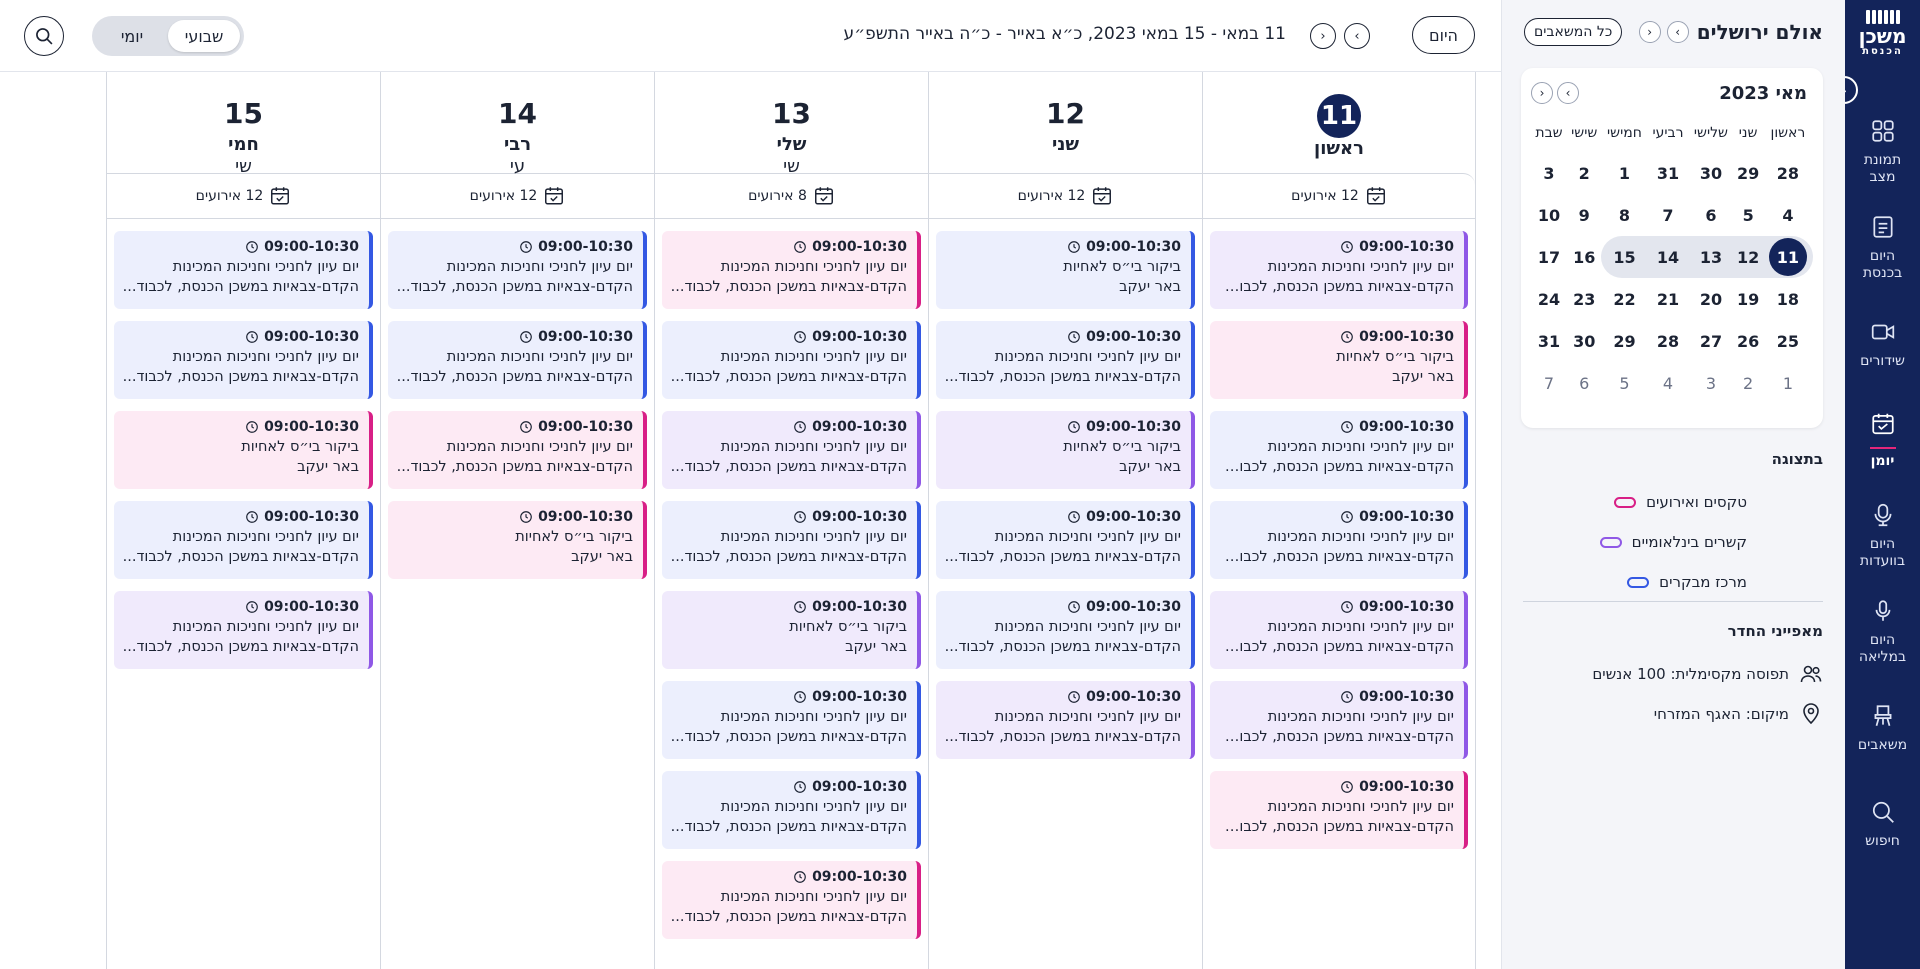 The height and width of the screenshot is (969, 1920). Describe the element at coordinates (1549, 299) in the screenshot. I see `calendar-day: 24` at that location.